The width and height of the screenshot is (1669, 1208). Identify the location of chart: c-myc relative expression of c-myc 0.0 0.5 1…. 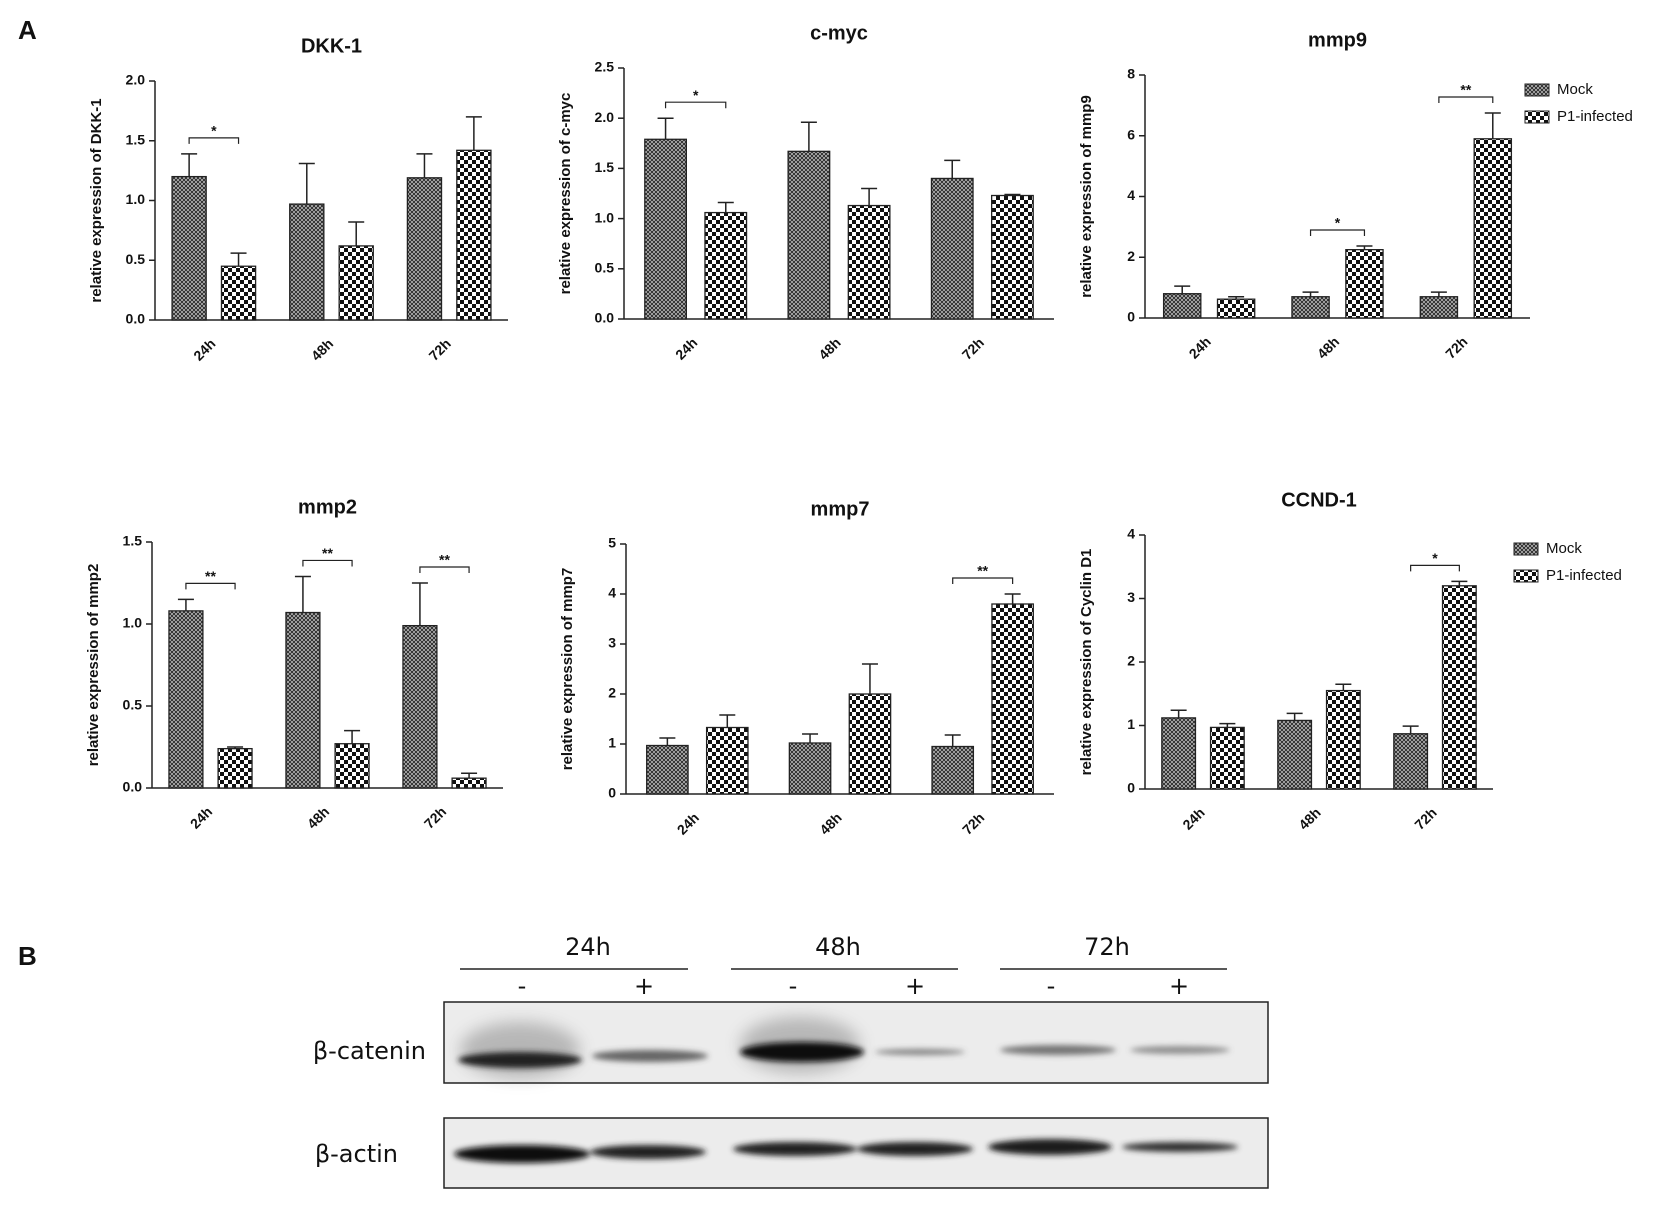
(805, 192).